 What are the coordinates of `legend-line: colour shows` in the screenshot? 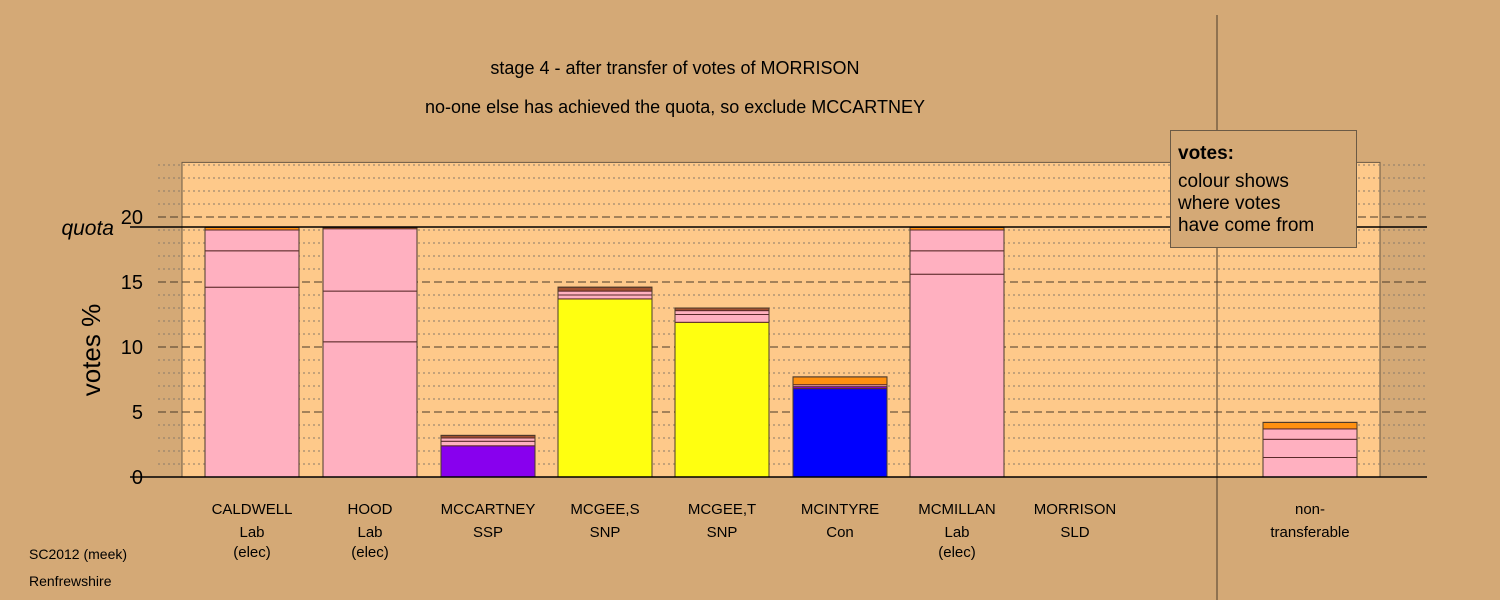 It's located at (1233, 181).